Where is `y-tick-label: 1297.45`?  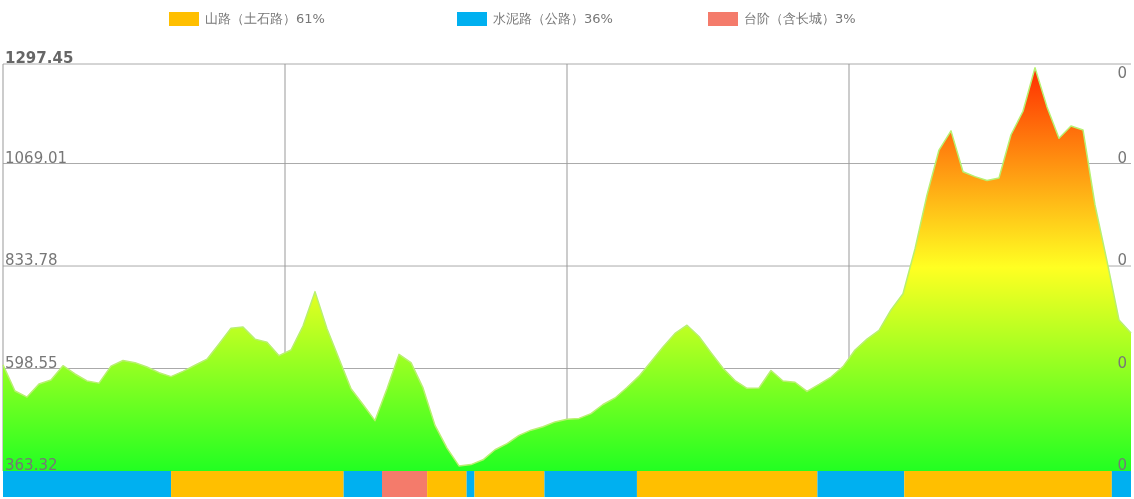 y-tick-label: 1297.45 is located at coordinates (39, 58).